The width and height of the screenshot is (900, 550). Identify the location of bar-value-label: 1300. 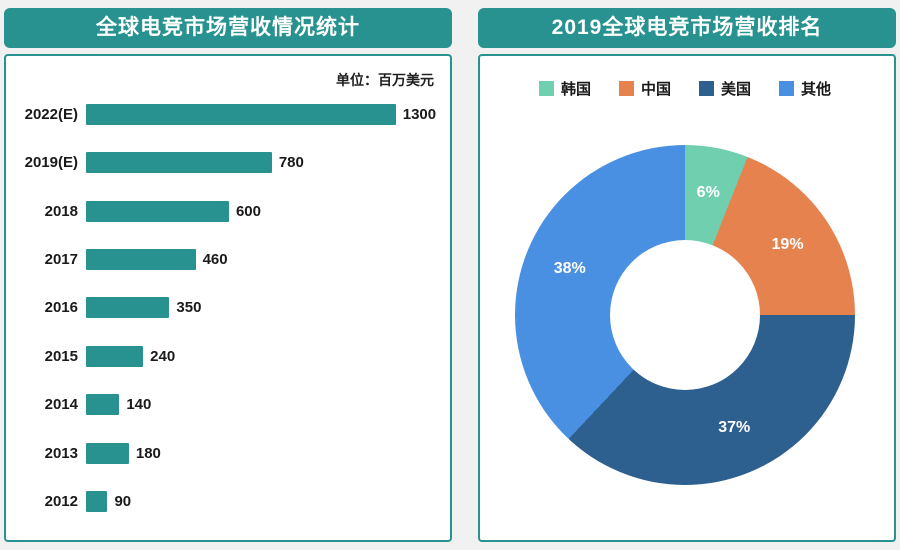
(419, 114).